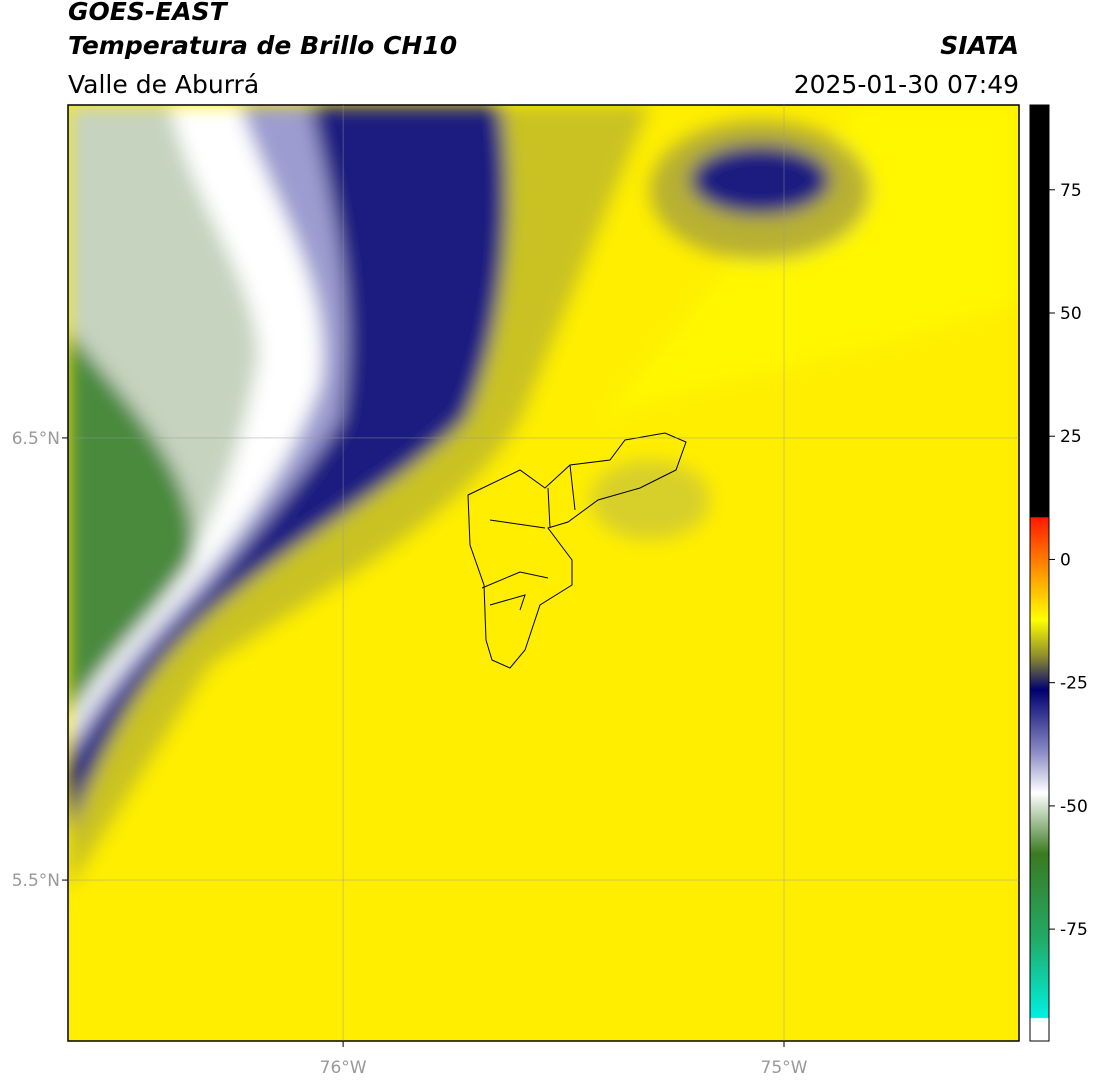 This screenshot has width=1094, height=1082. I want to click on lon-tick-label: 75°W, so click(784, 1068).